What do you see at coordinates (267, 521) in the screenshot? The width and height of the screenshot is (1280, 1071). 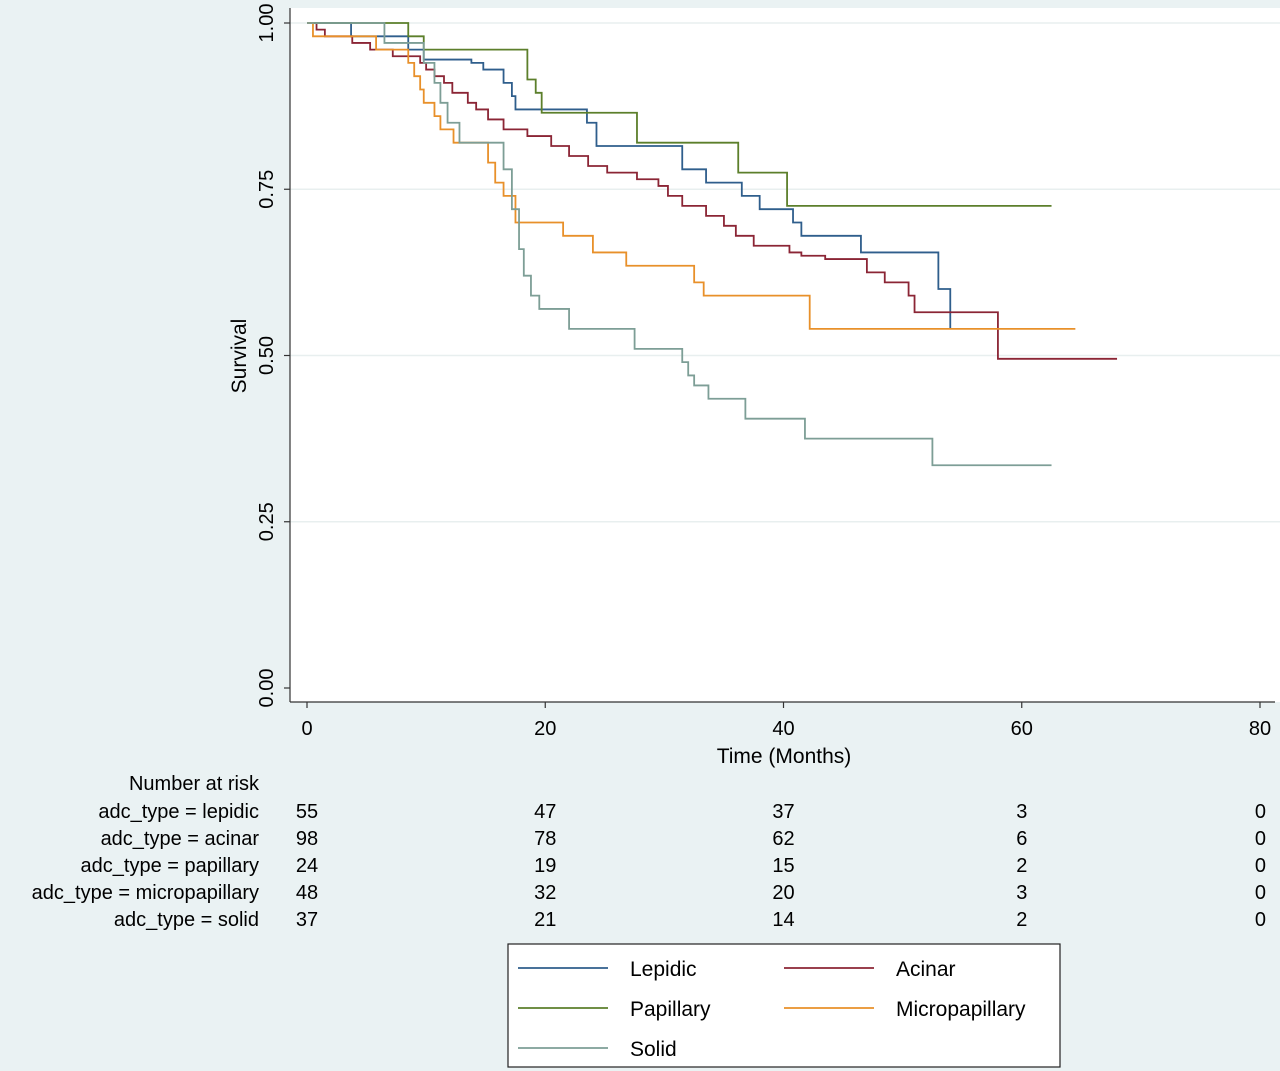 I see `y-tick-label: 0.25` at bounding box center [267, 521].